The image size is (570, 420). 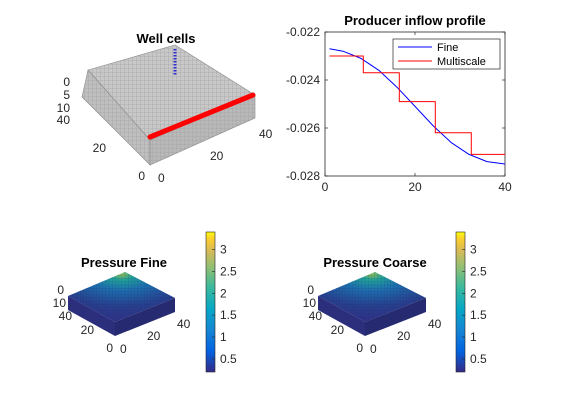 I want to click on pc-x-tick-40: 40, so click(x=435, y=324).